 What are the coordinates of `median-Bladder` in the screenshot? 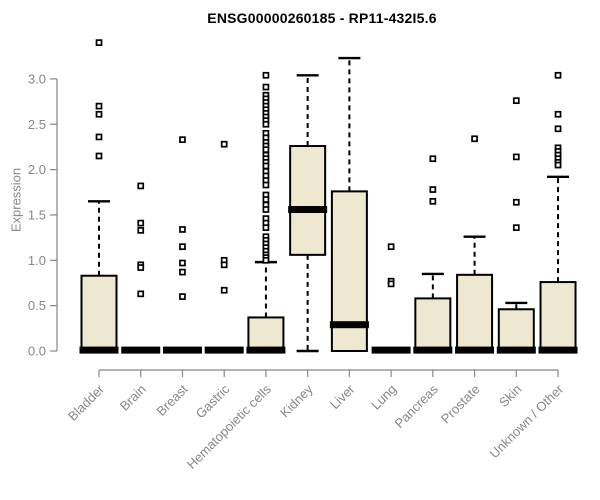 It's located at (99, 350).